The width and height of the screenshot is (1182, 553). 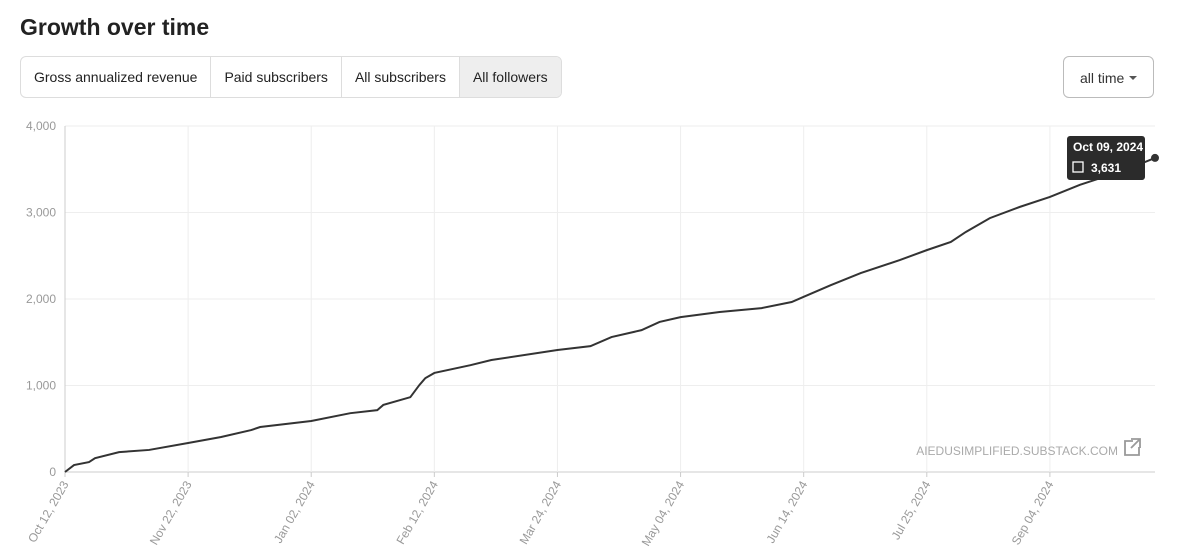 What do you see at coordinates (541, 512) in the screenshot?
I see `x-tick-label: Mar 24, 2024` at bounding box center [541, 512].